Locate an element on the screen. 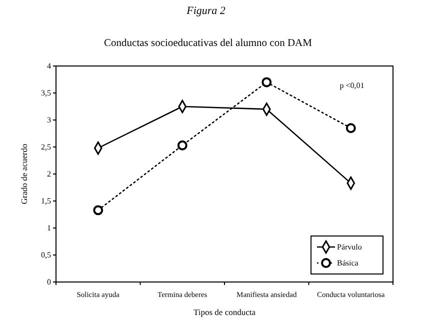 The image size is (444, 321). y-tick-label: 0,5 is located at coordinates (46, 255).